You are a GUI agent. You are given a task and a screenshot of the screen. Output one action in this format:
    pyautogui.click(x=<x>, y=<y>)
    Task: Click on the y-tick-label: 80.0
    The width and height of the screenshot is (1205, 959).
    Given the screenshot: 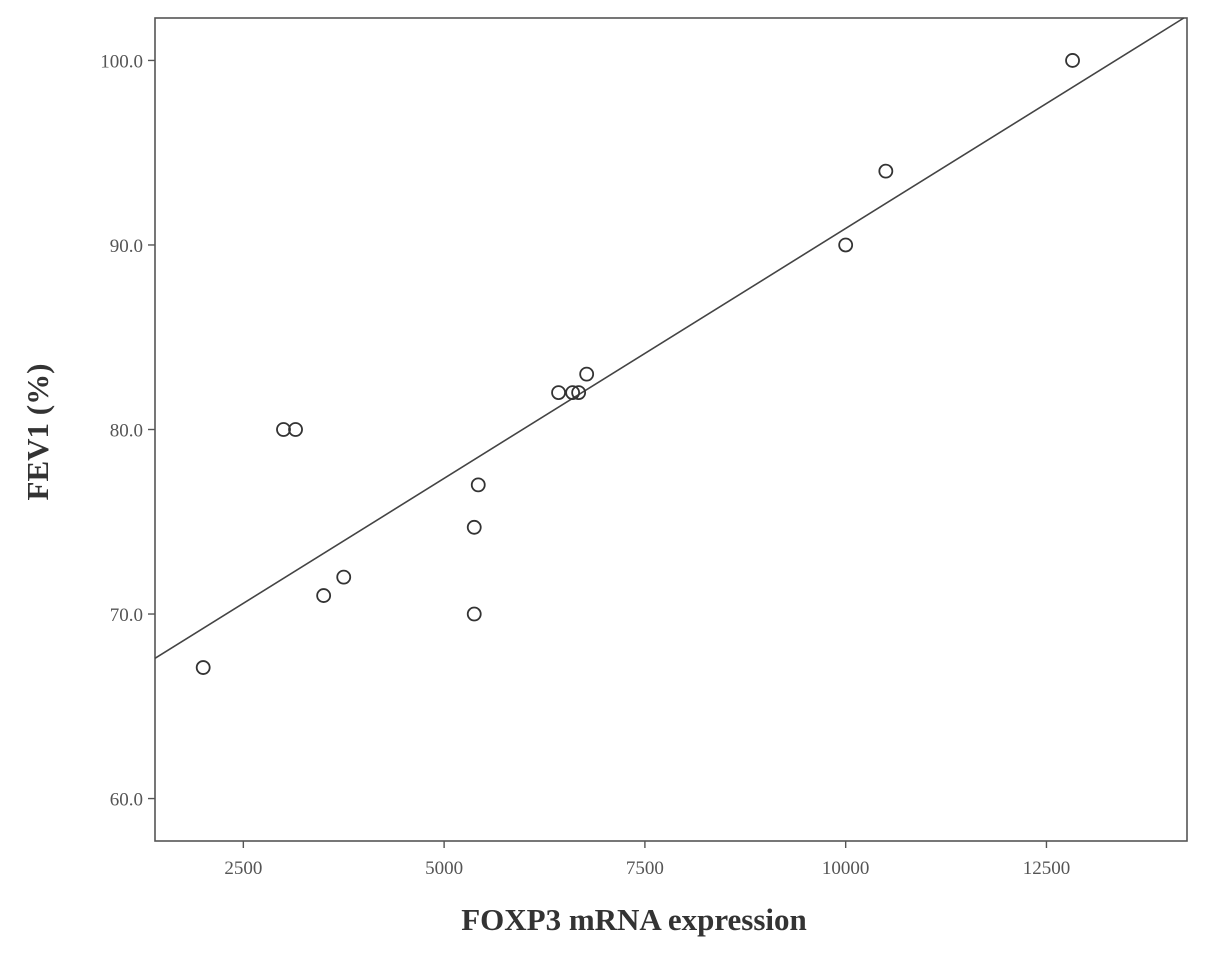 What is the action you would take?
    pyautogui.click(x=126, y=431)
    